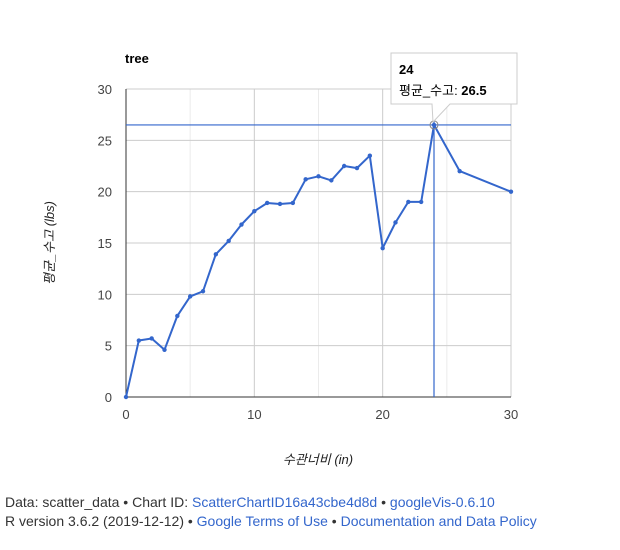 Image resolution: width=620 pixels, height=550 pixels. I want to click on footer-r-version: R version 3.6.2 (2019-12-12) •, so click(101, 521).